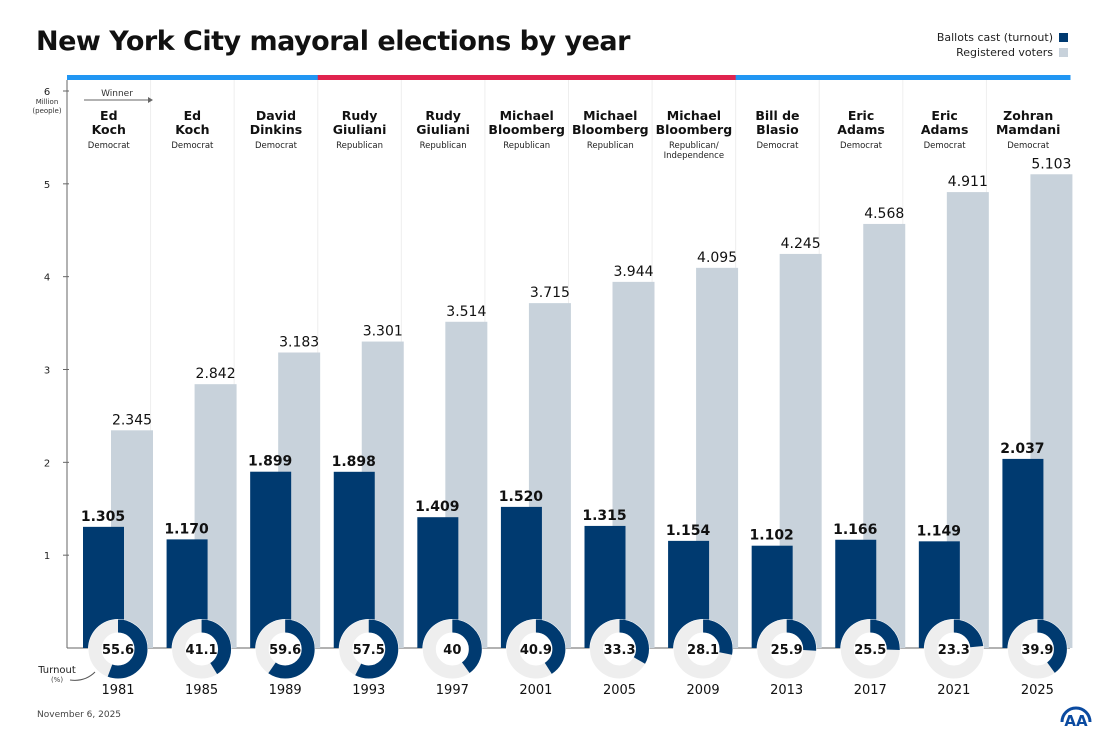 Image resolution: width=1120 pixels, height=747 pixels. Describe the element at coordinates (192, 129) in the screenshot. I see `winner-name: Koch` at that location.